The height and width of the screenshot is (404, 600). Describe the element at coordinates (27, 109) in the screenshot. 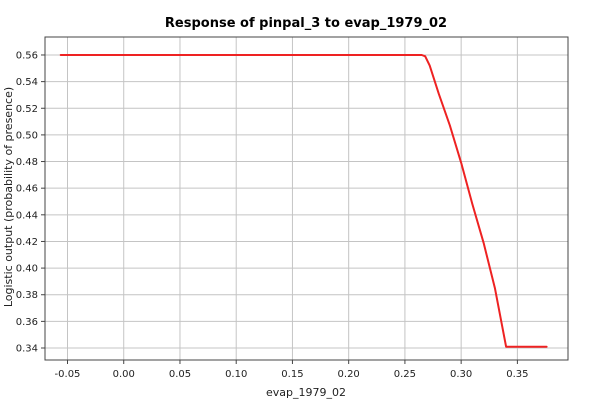

I see `y-tick-label: 0.52` at that location.